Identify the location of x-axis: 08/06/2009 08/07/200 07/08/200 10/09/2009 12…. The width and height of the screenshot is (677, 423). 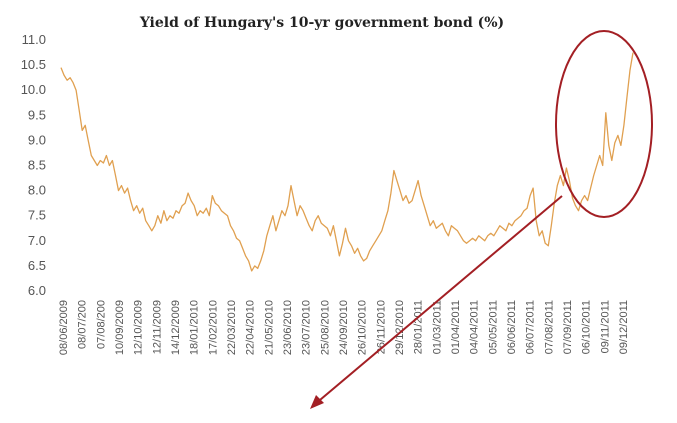
(344, 327).